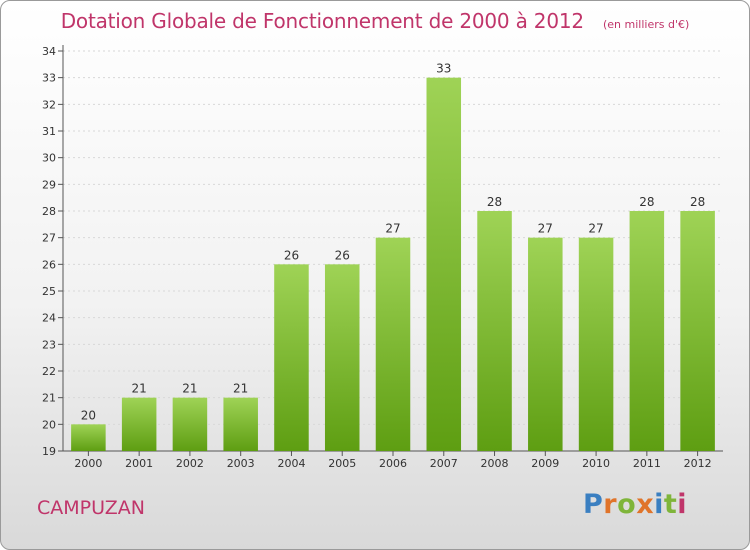 The height and width of the screenshot is (550, 750). Describe the element at coordinates (139, 424) in the screenshot. I see `bar-2001` at that location.